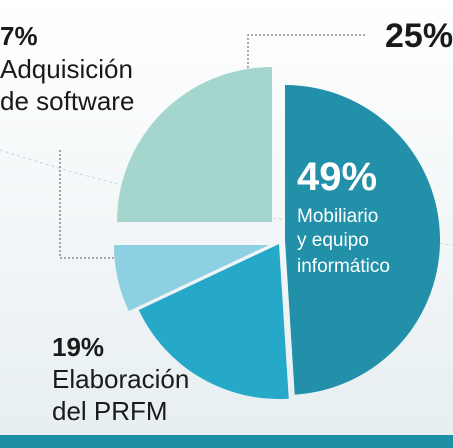 This screenshot has width=453, height=448. What do you see at coordinates (333, 240) in the screenshot?
I see `slice-label: y equipo` at bounding box center [333, 240].